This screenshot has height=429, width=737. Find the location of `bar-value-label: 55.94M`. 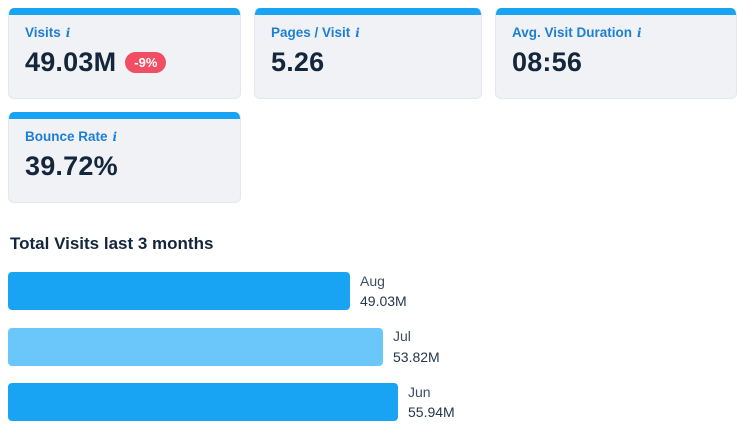

bar-value-label: 55.94M is located at coordinates (431, 411).